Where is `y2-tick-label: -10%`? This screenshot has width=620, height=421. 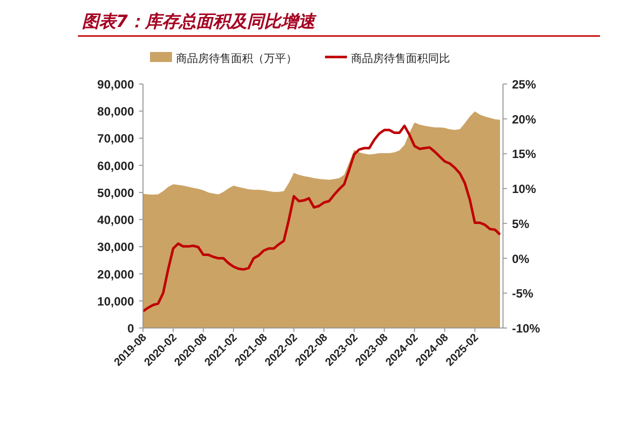 y2-tick-label: -10% is located at coordinates (526, 329).